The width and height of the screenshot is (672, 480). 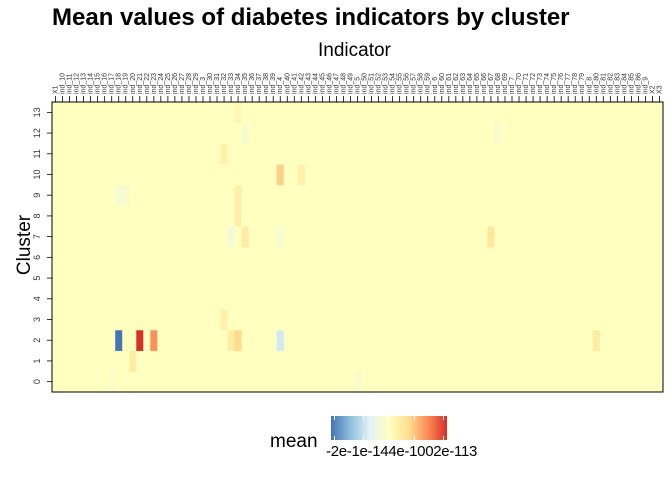 I want to click on x-axis-label: Indicator, so click(x=354, y=50).